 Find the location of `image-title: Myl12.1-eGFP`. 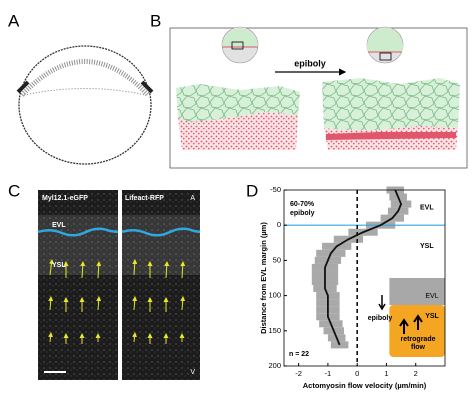

image-title: Myl12.1-eGFP is located at coordinates (65, 198).